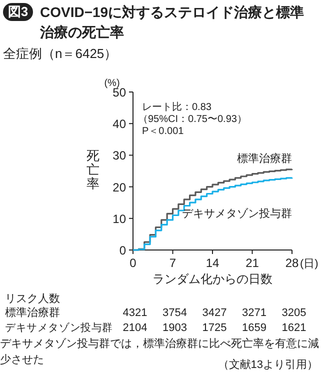  What do you see at coordinates (177, 107) in the screenshot?
I see `annotation: レート比：0.83` at bounding box center [177, 107].